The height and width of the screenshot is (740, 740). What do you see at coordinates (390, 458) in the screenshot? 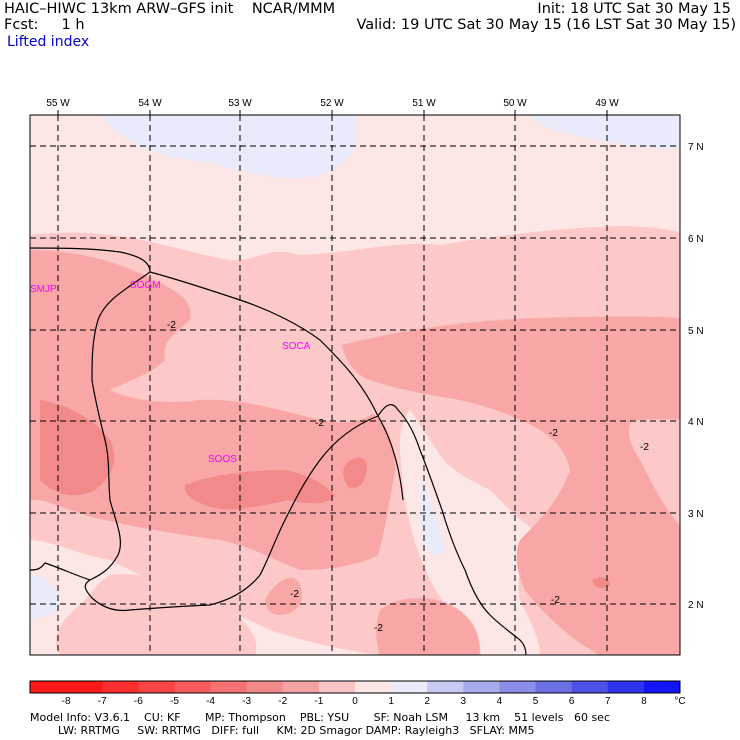
I see `guiana-brazil-border` at bounding box center [390, 458].